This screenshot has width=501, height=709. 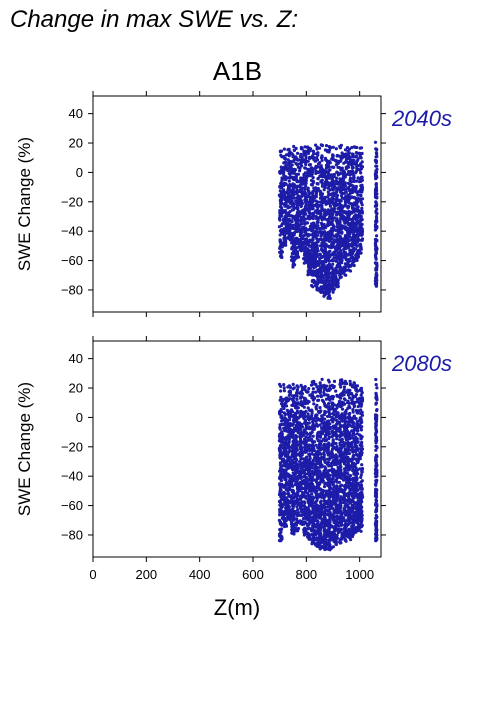 What do you see at coordinates (200, 574) in the screenshot?
I see `x-tick-label: 400` at bounding box center [200, 574].